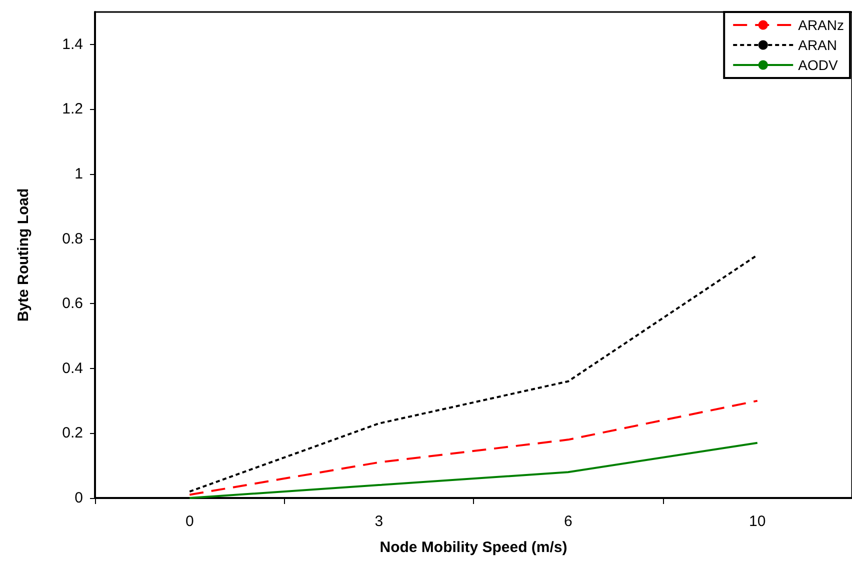 The height and width of the screenshot is (578, 852). Describe the element at coordinates (818, 65) in the screenshot. I see `legend-label: AODV` at that location.